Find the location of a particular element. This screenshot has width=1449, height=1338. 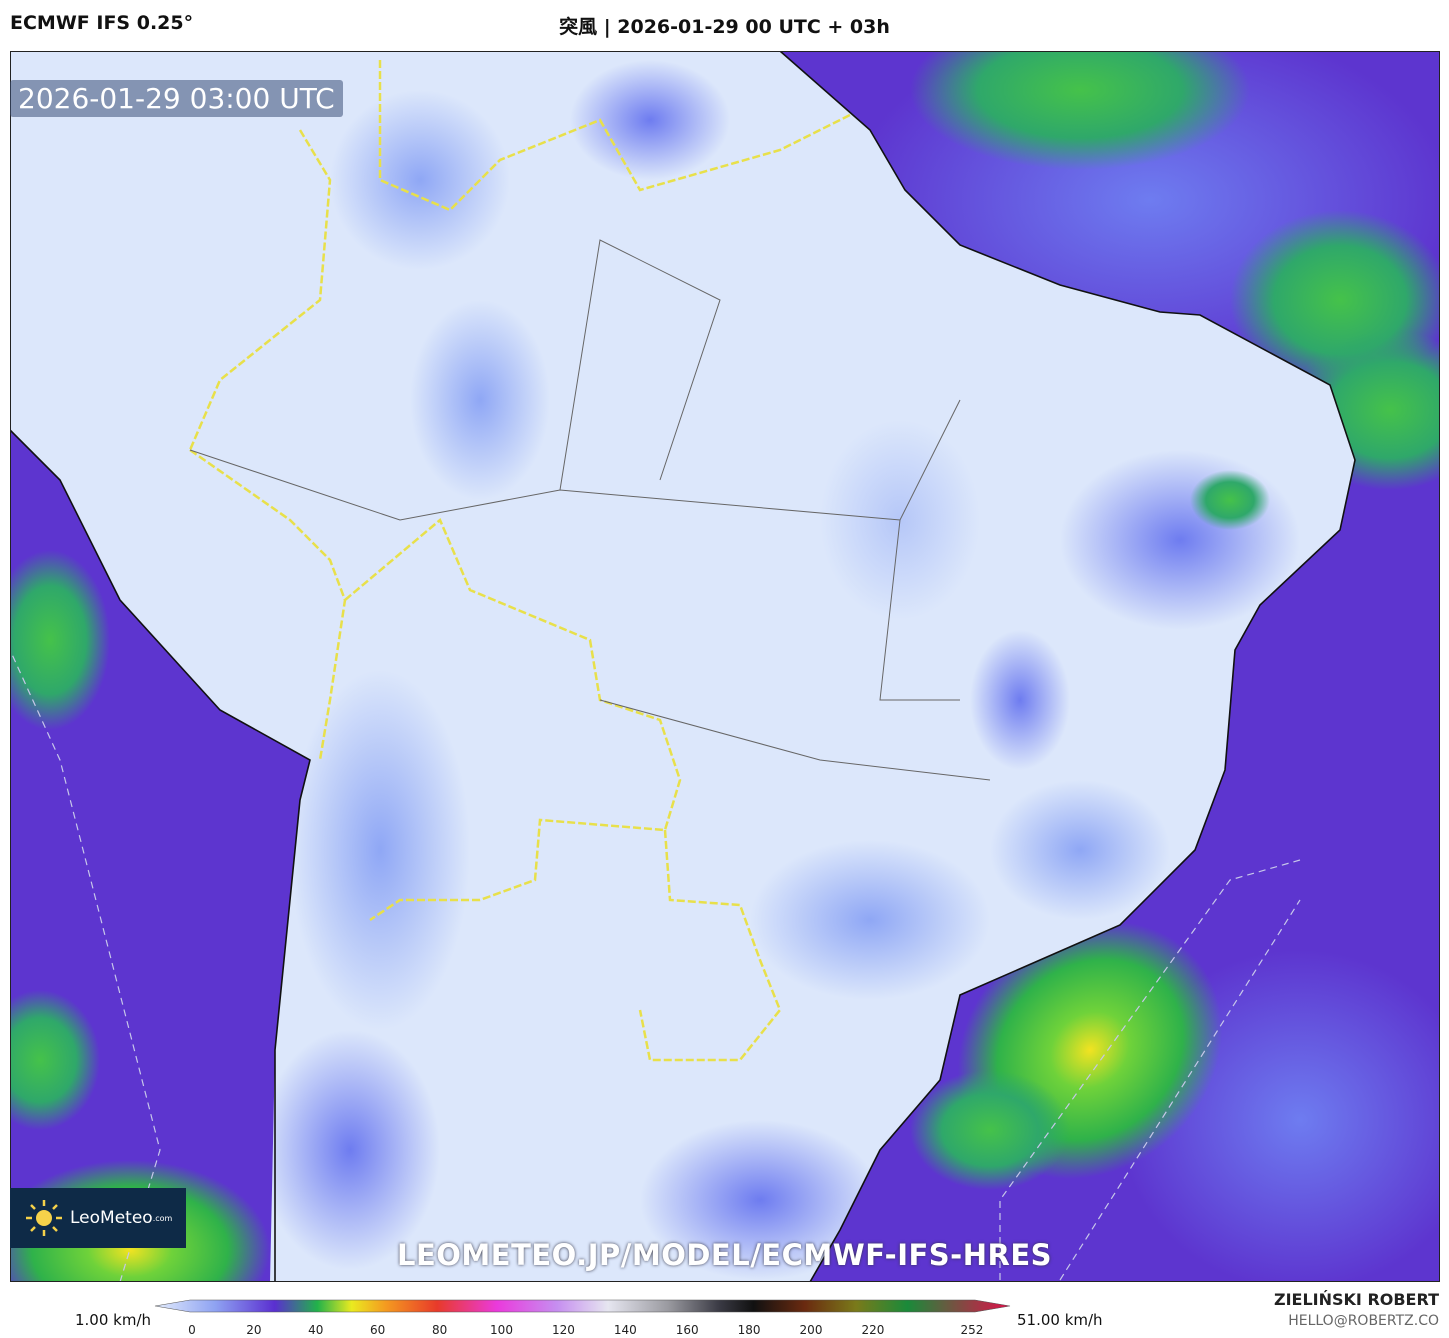

colorbar-tick: 100 is located at coordinates (501, 1330).